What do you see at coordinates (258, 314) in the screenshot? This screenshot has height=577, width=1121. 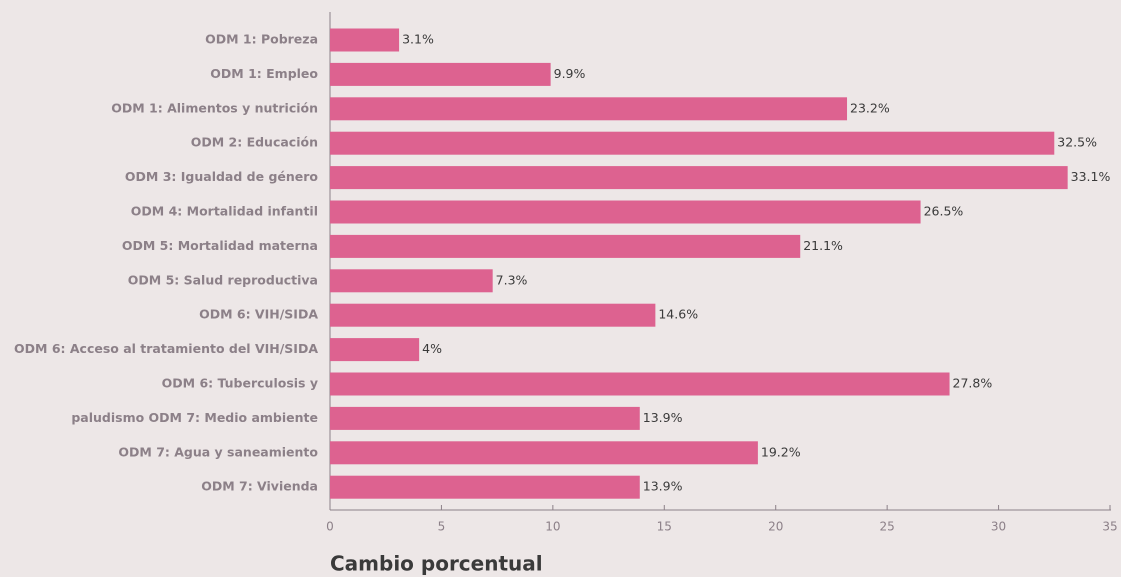 I see `y-tick-label: ODM 6: VIH/SIDA` at bounding box center [258, 314].